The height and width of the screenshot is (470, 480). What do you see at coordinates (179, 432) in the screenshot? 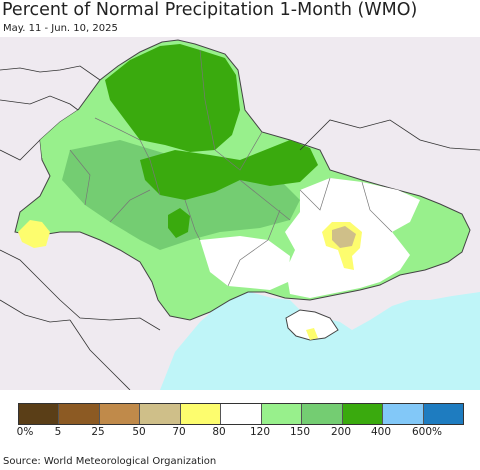
I see `legend-tick-4: 70` at bounding box center [179, 432].